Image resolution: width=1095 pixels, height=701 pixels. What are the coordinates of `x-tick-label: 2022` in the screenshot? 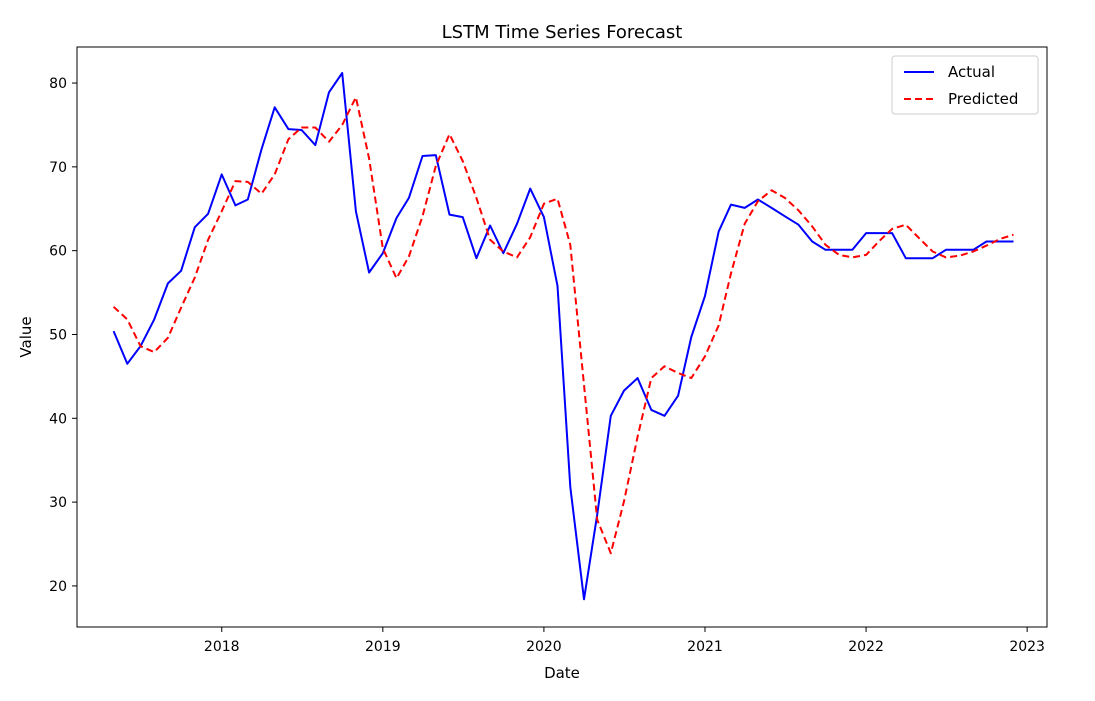 It's located at (866, 647).